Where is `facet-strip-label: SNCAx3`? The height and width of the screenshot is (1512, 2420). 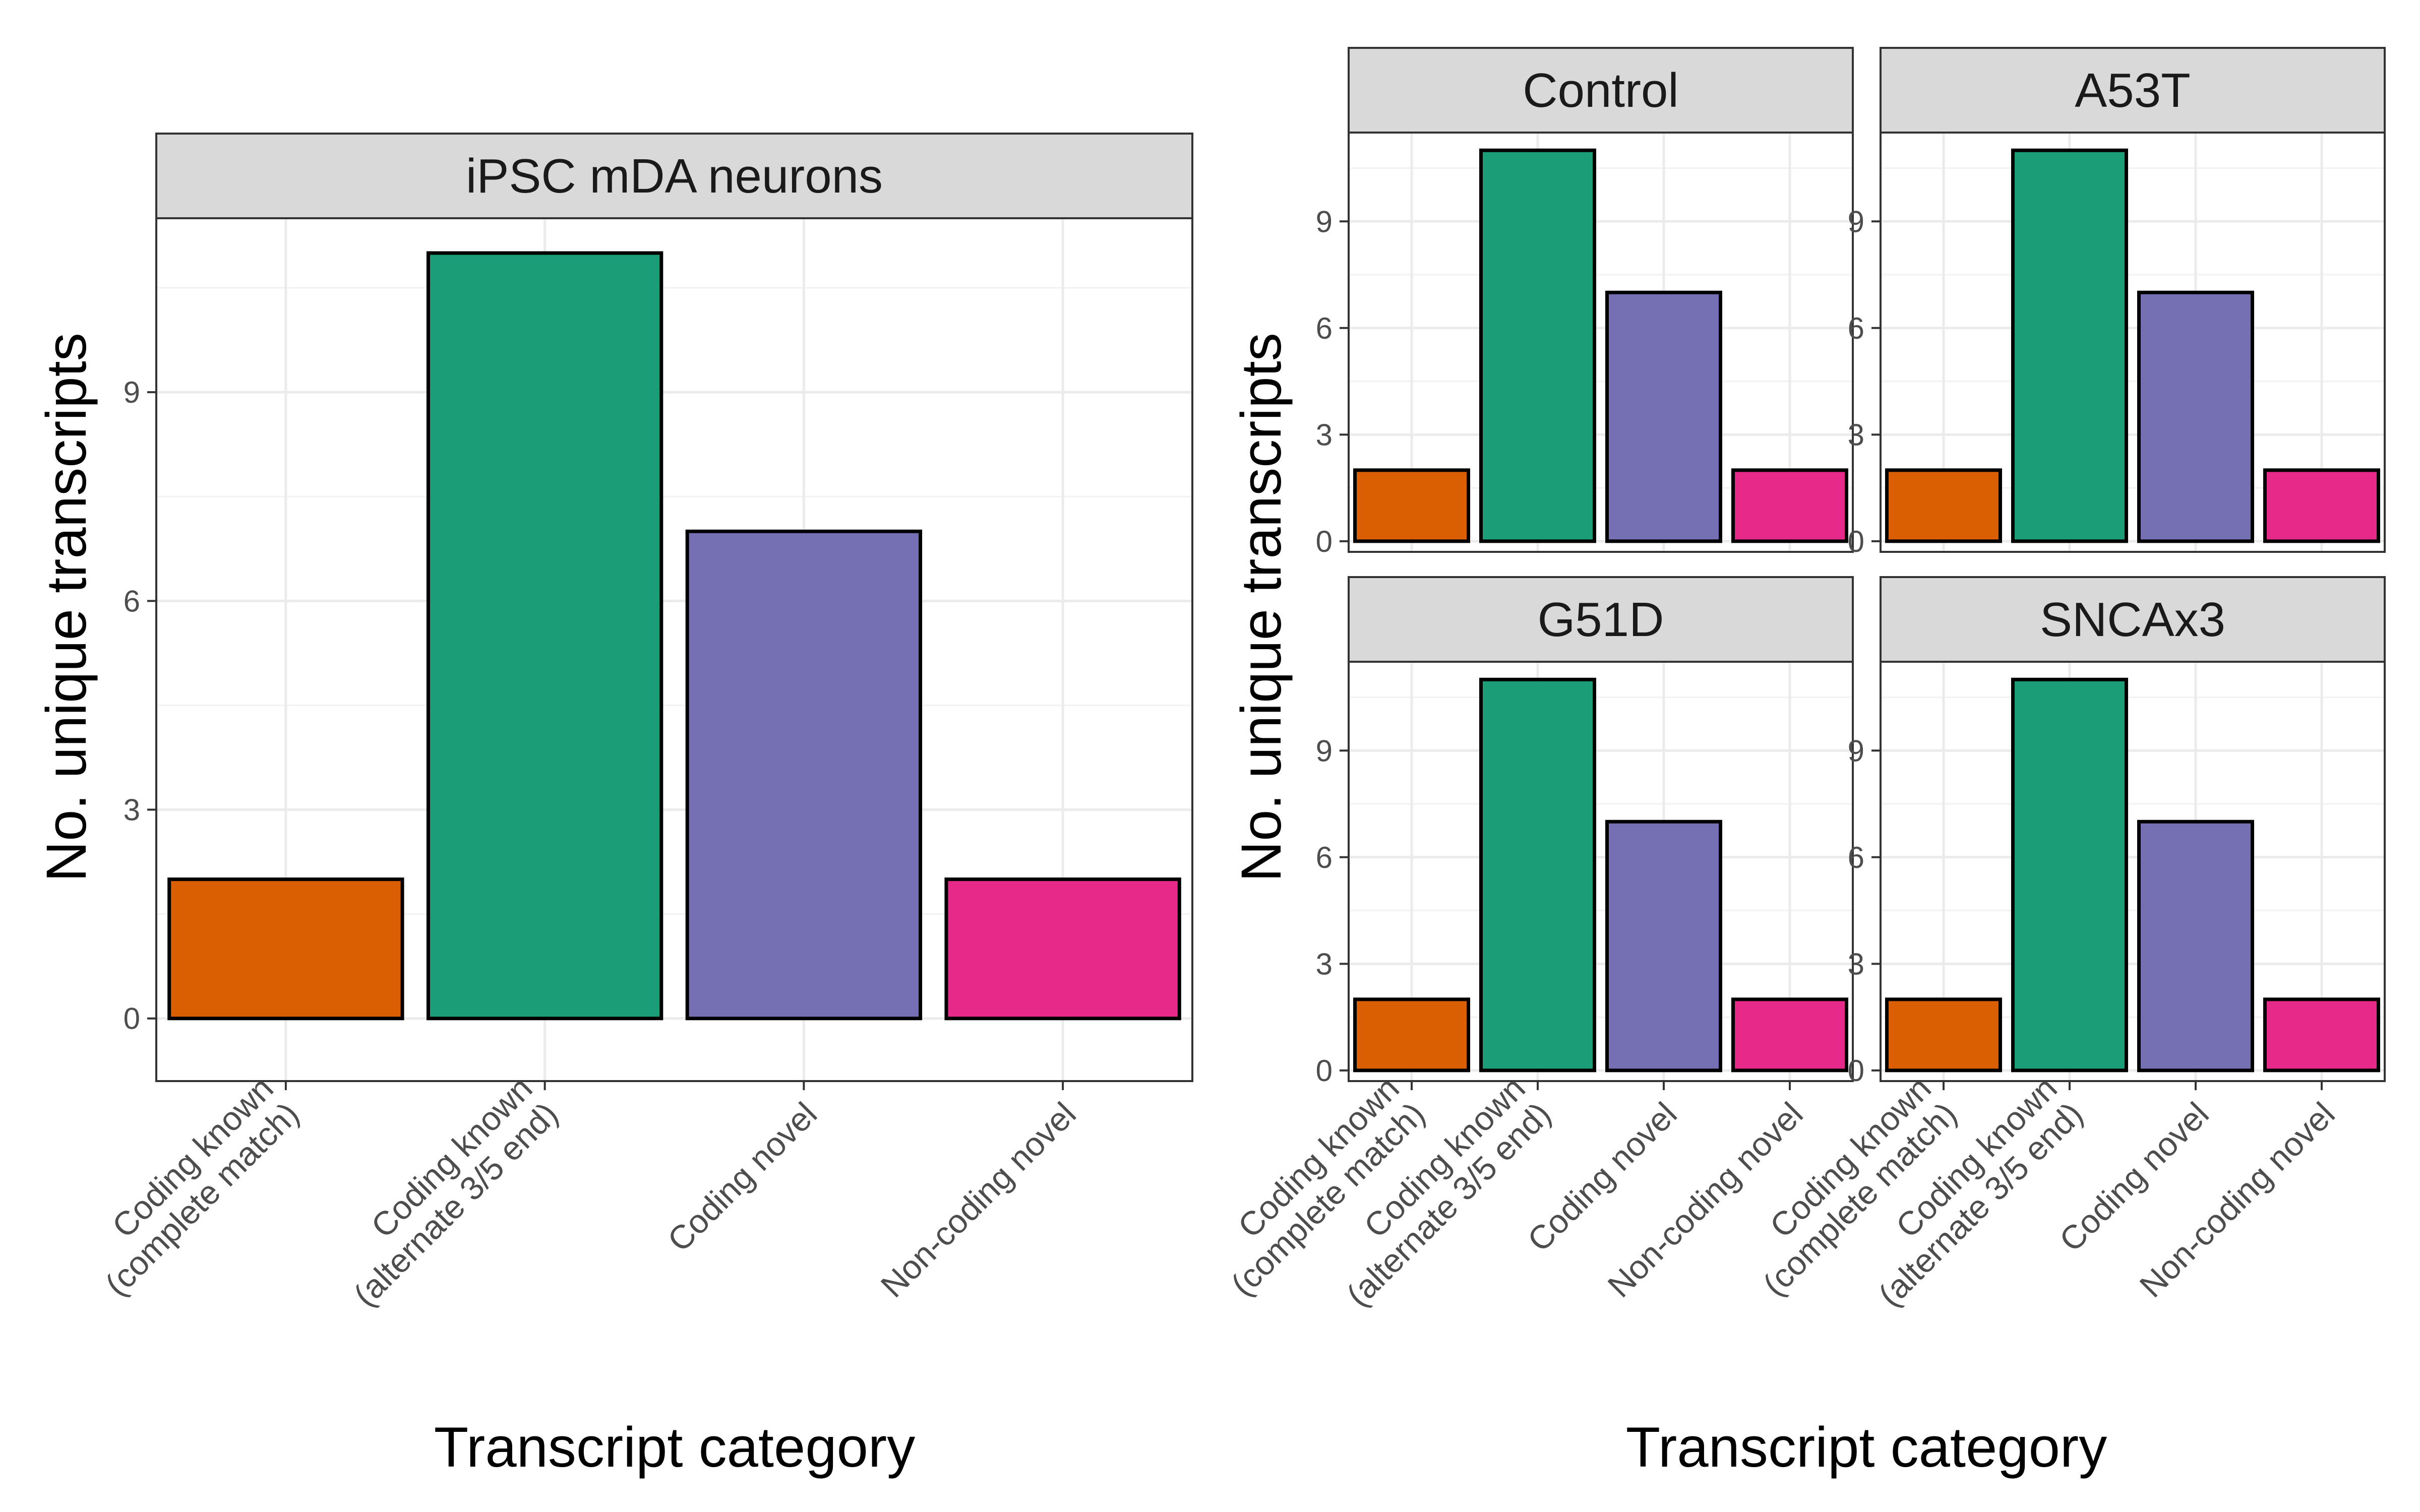 facet-strip-label: SNCAx3 is located at coordinates (2132, 620).